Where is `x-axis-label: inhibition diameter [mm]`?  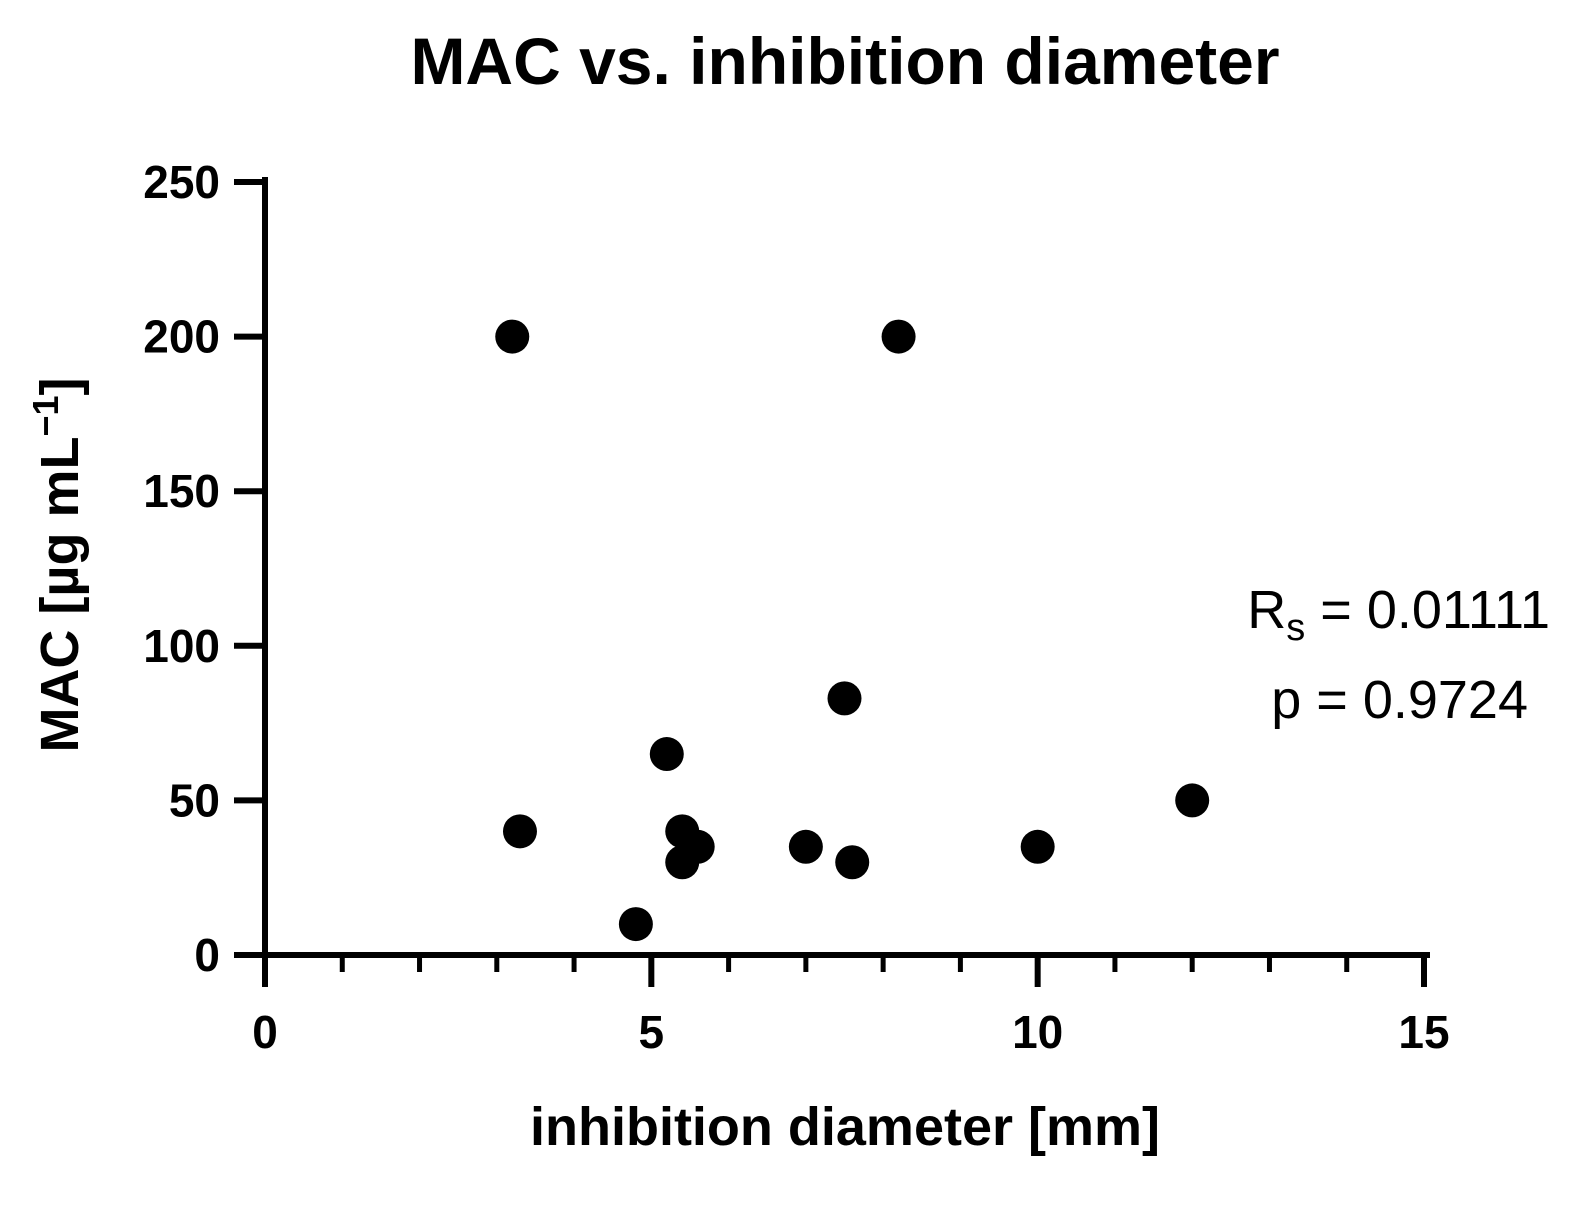 x-axis-label: inhibition diameter [mm] is located at coordinates (845, 1127).